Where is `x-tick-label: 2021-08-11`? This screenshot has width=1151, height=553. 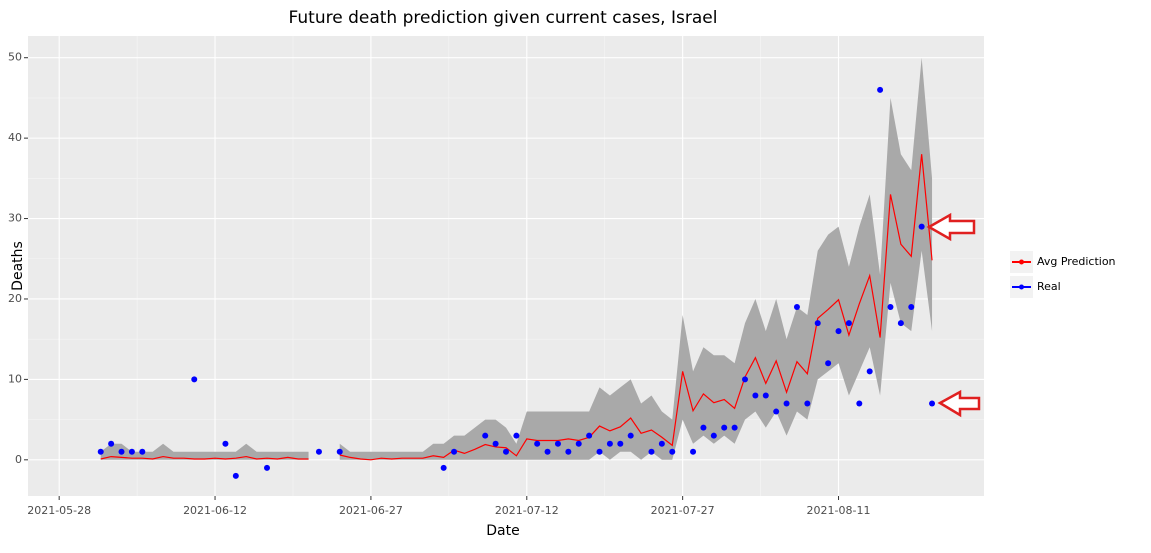 x-tick-label: 2021-08-11 is located at coordinates (839, 510).